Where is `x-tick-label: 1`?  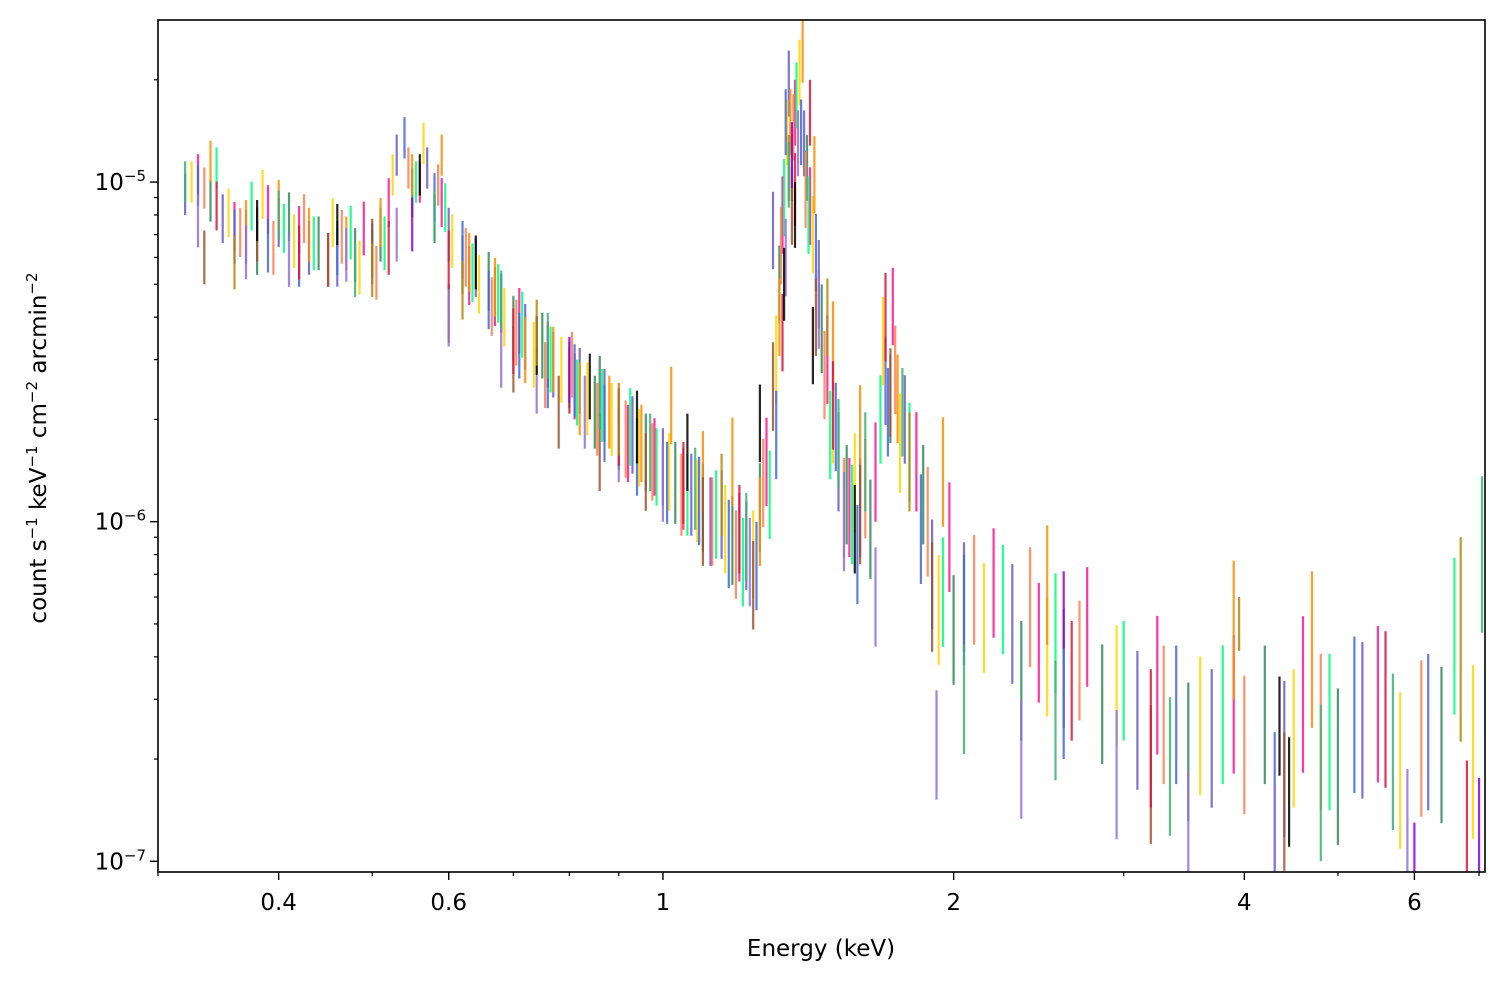
x-tick-label: 1 is located at coordinates (663, 903).